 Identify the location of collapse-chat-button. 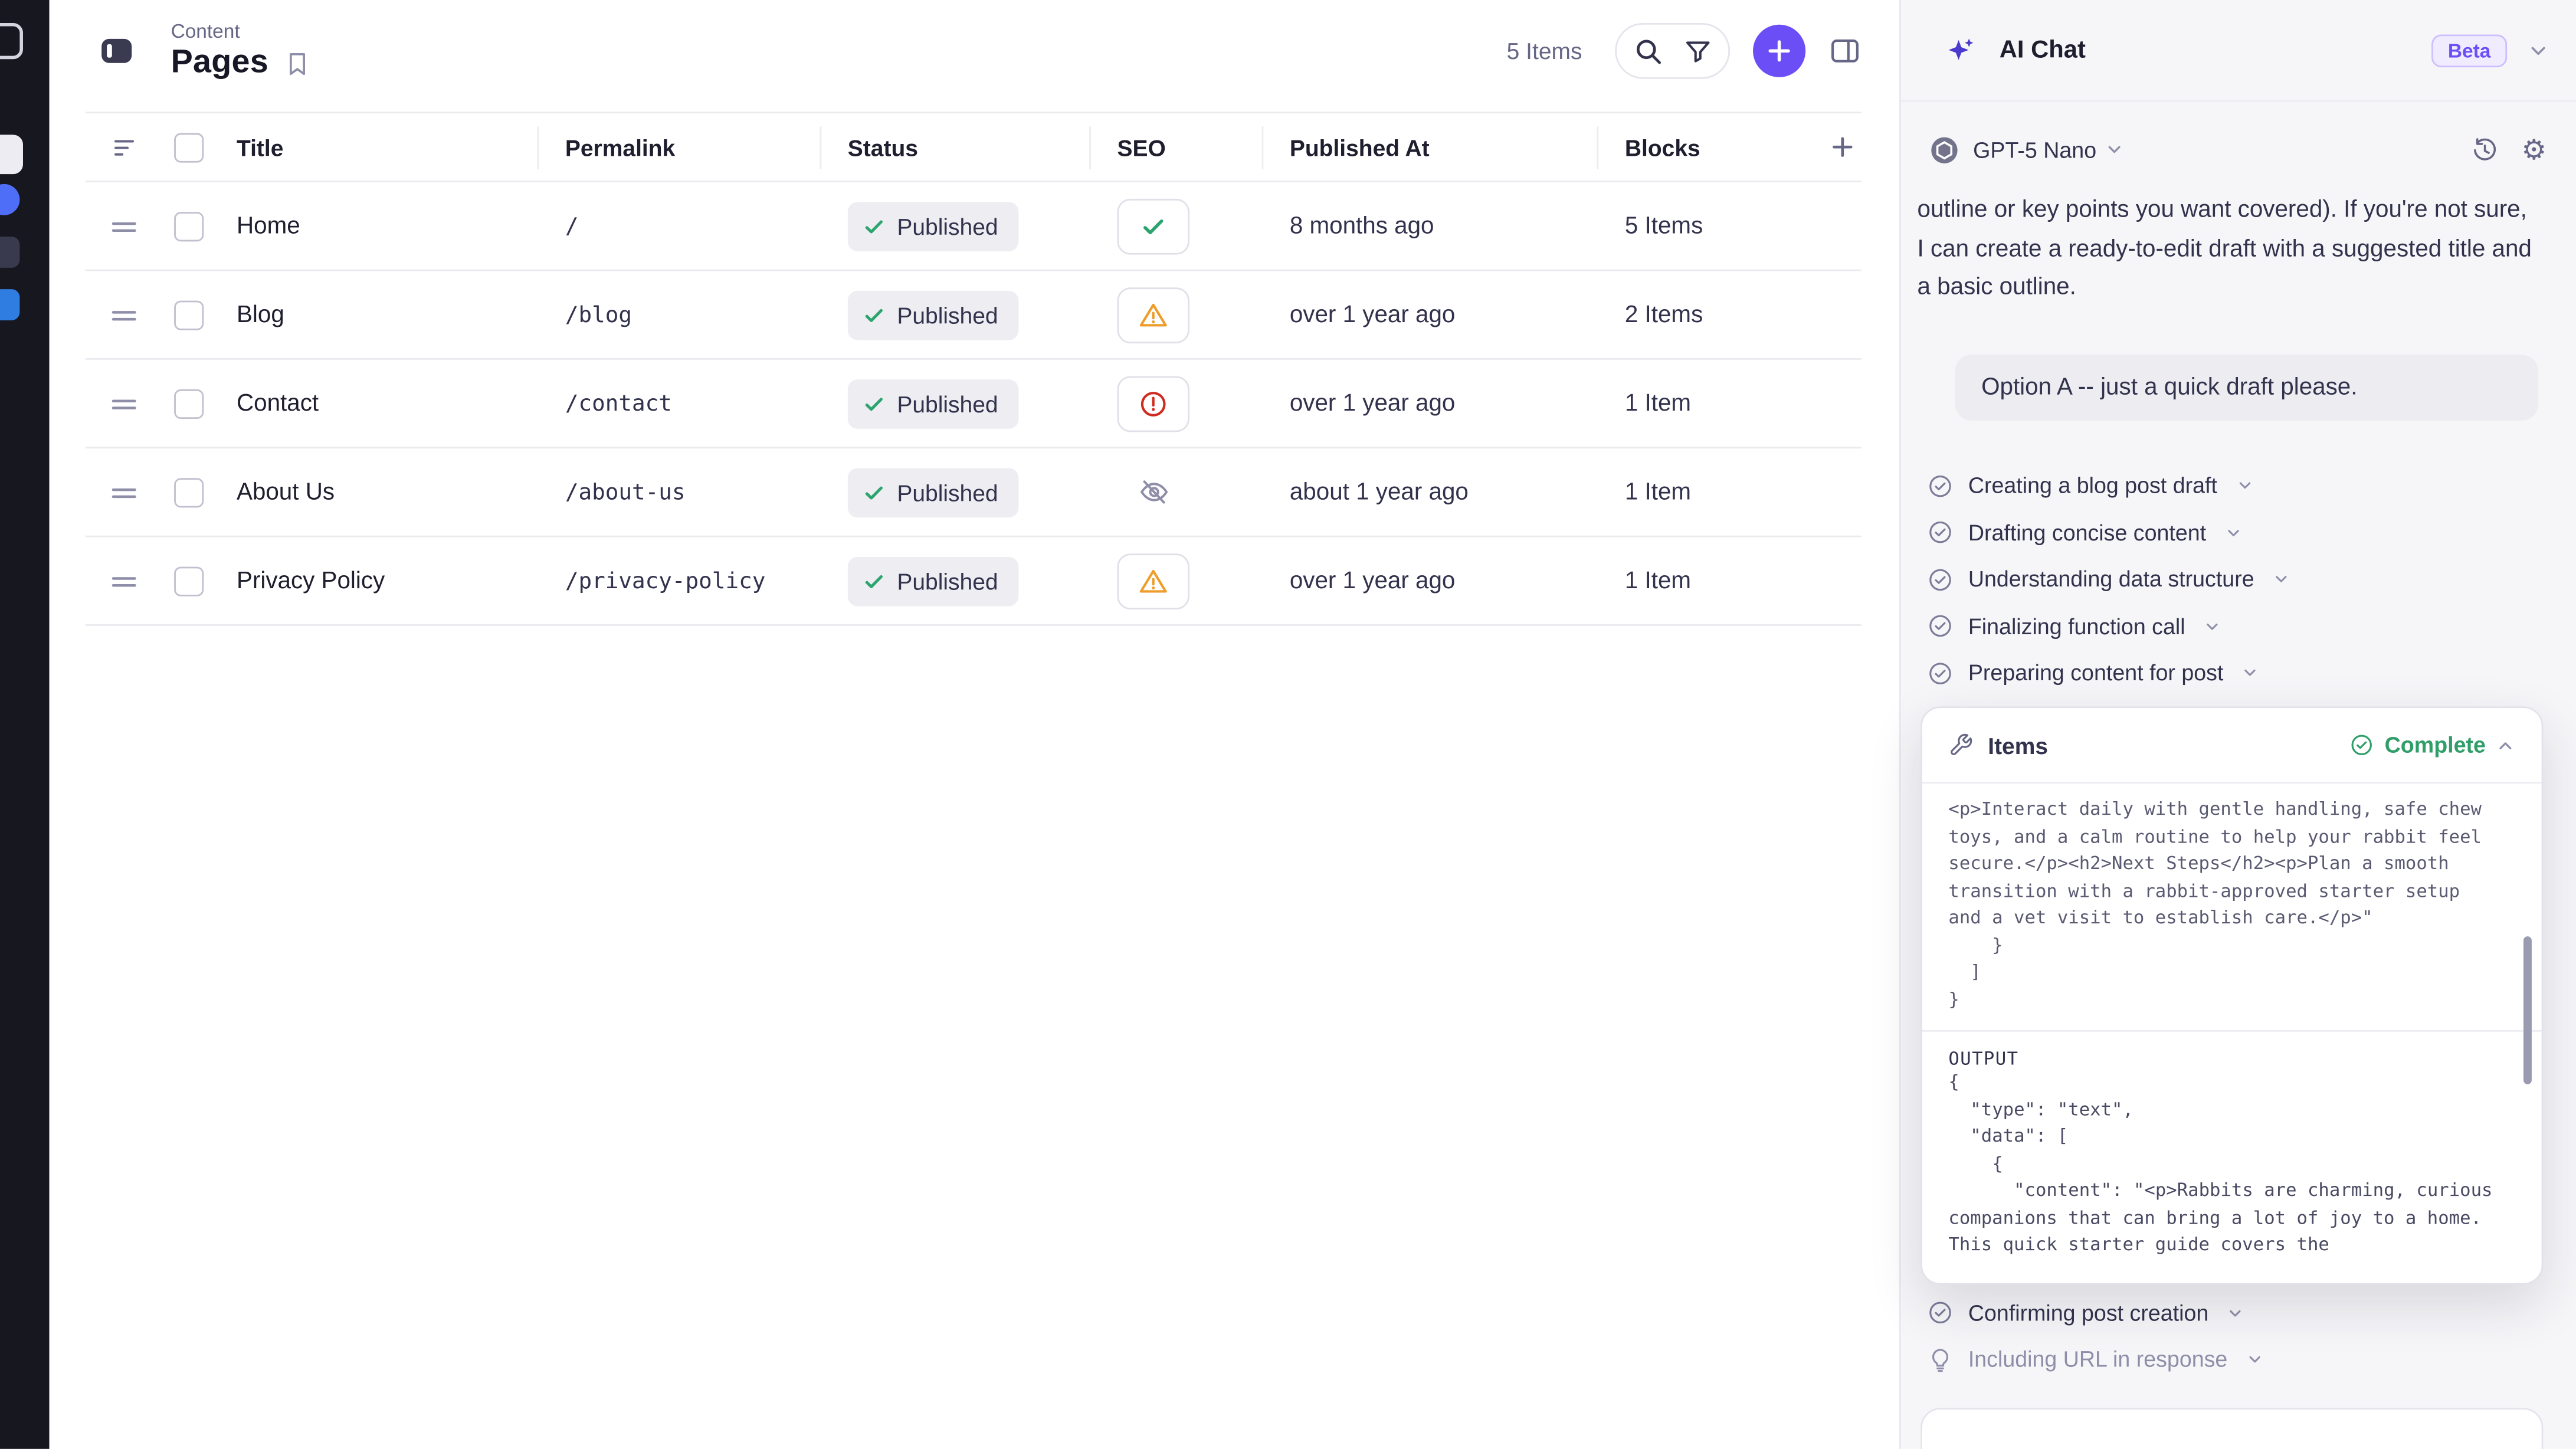
(2538, 49).